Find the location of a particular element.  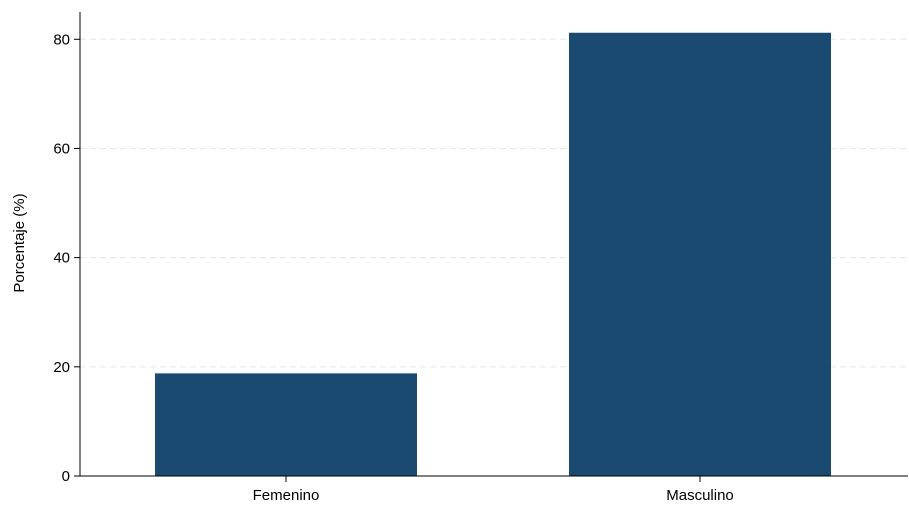

y-axis-label: Porcentaje (%) is located at coordinates (19, 242).